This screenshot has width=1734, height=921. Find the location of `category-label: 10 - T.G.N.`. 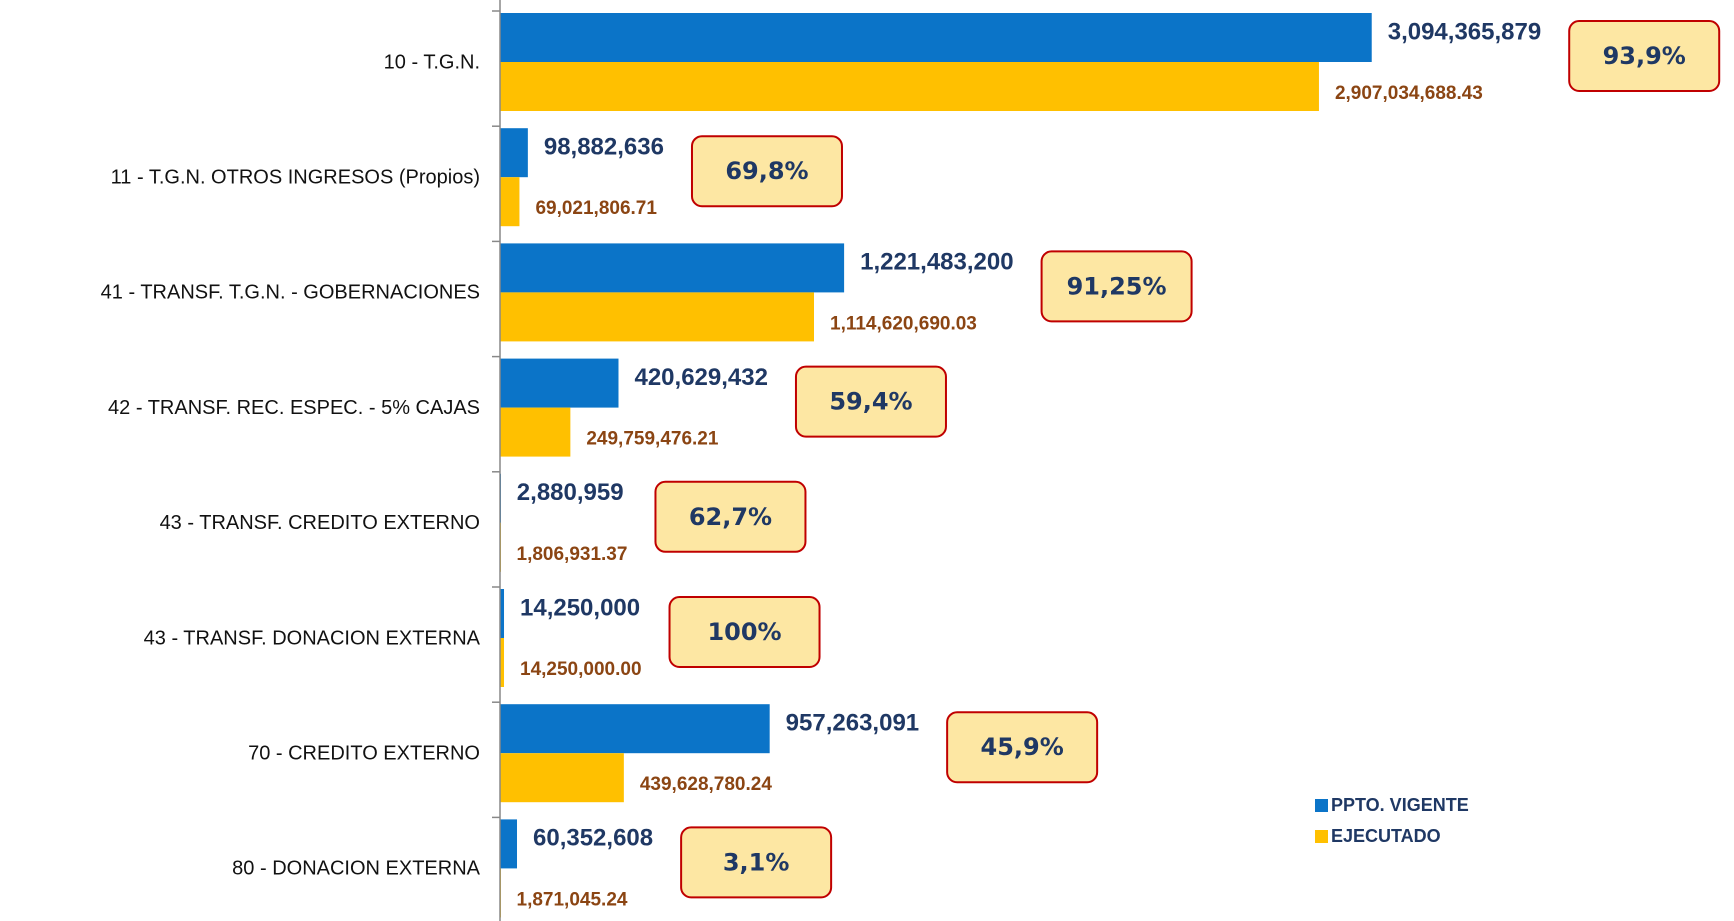

category-label: 10 - T.G.N. is located at coordinates (432, 62).